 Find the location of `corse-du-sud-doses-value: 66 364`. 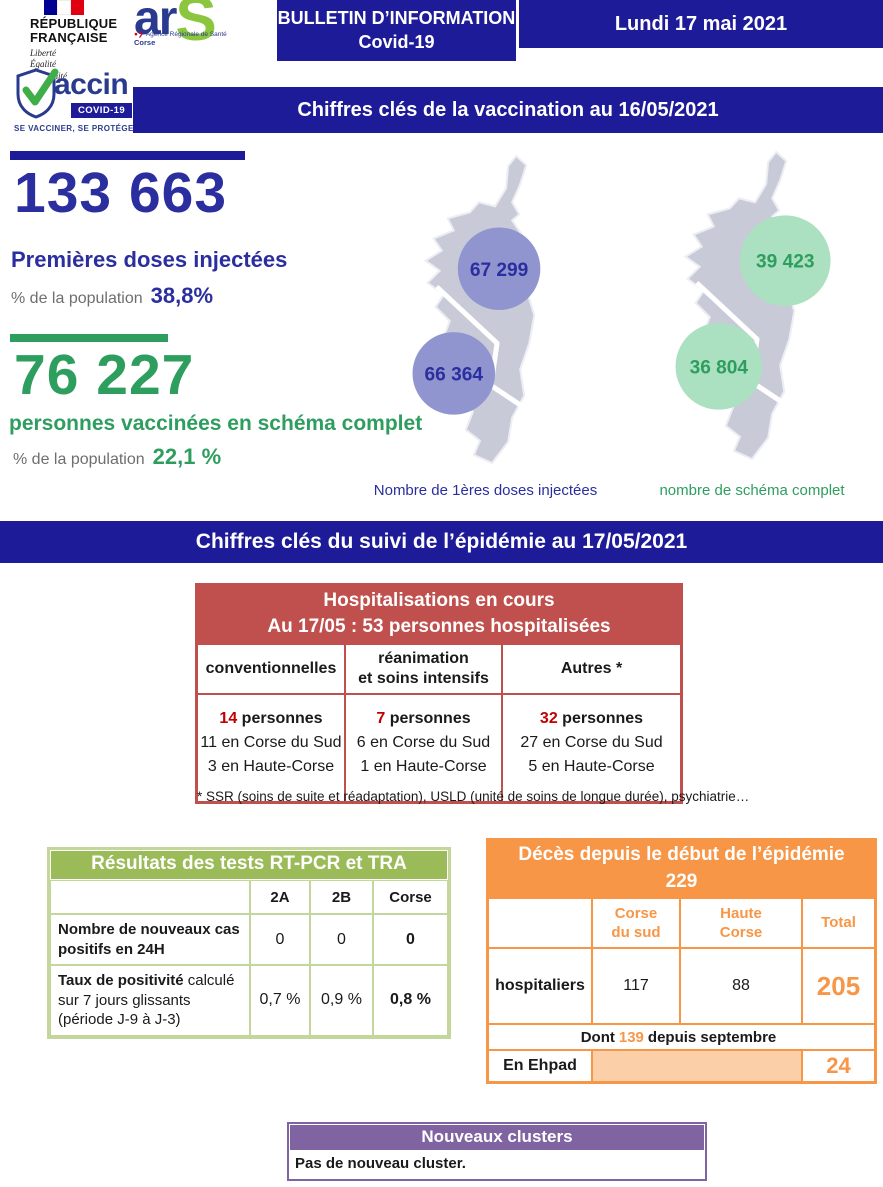

corse-du-sud-doses-value: 66 364 is located at coordinates (454, 374).